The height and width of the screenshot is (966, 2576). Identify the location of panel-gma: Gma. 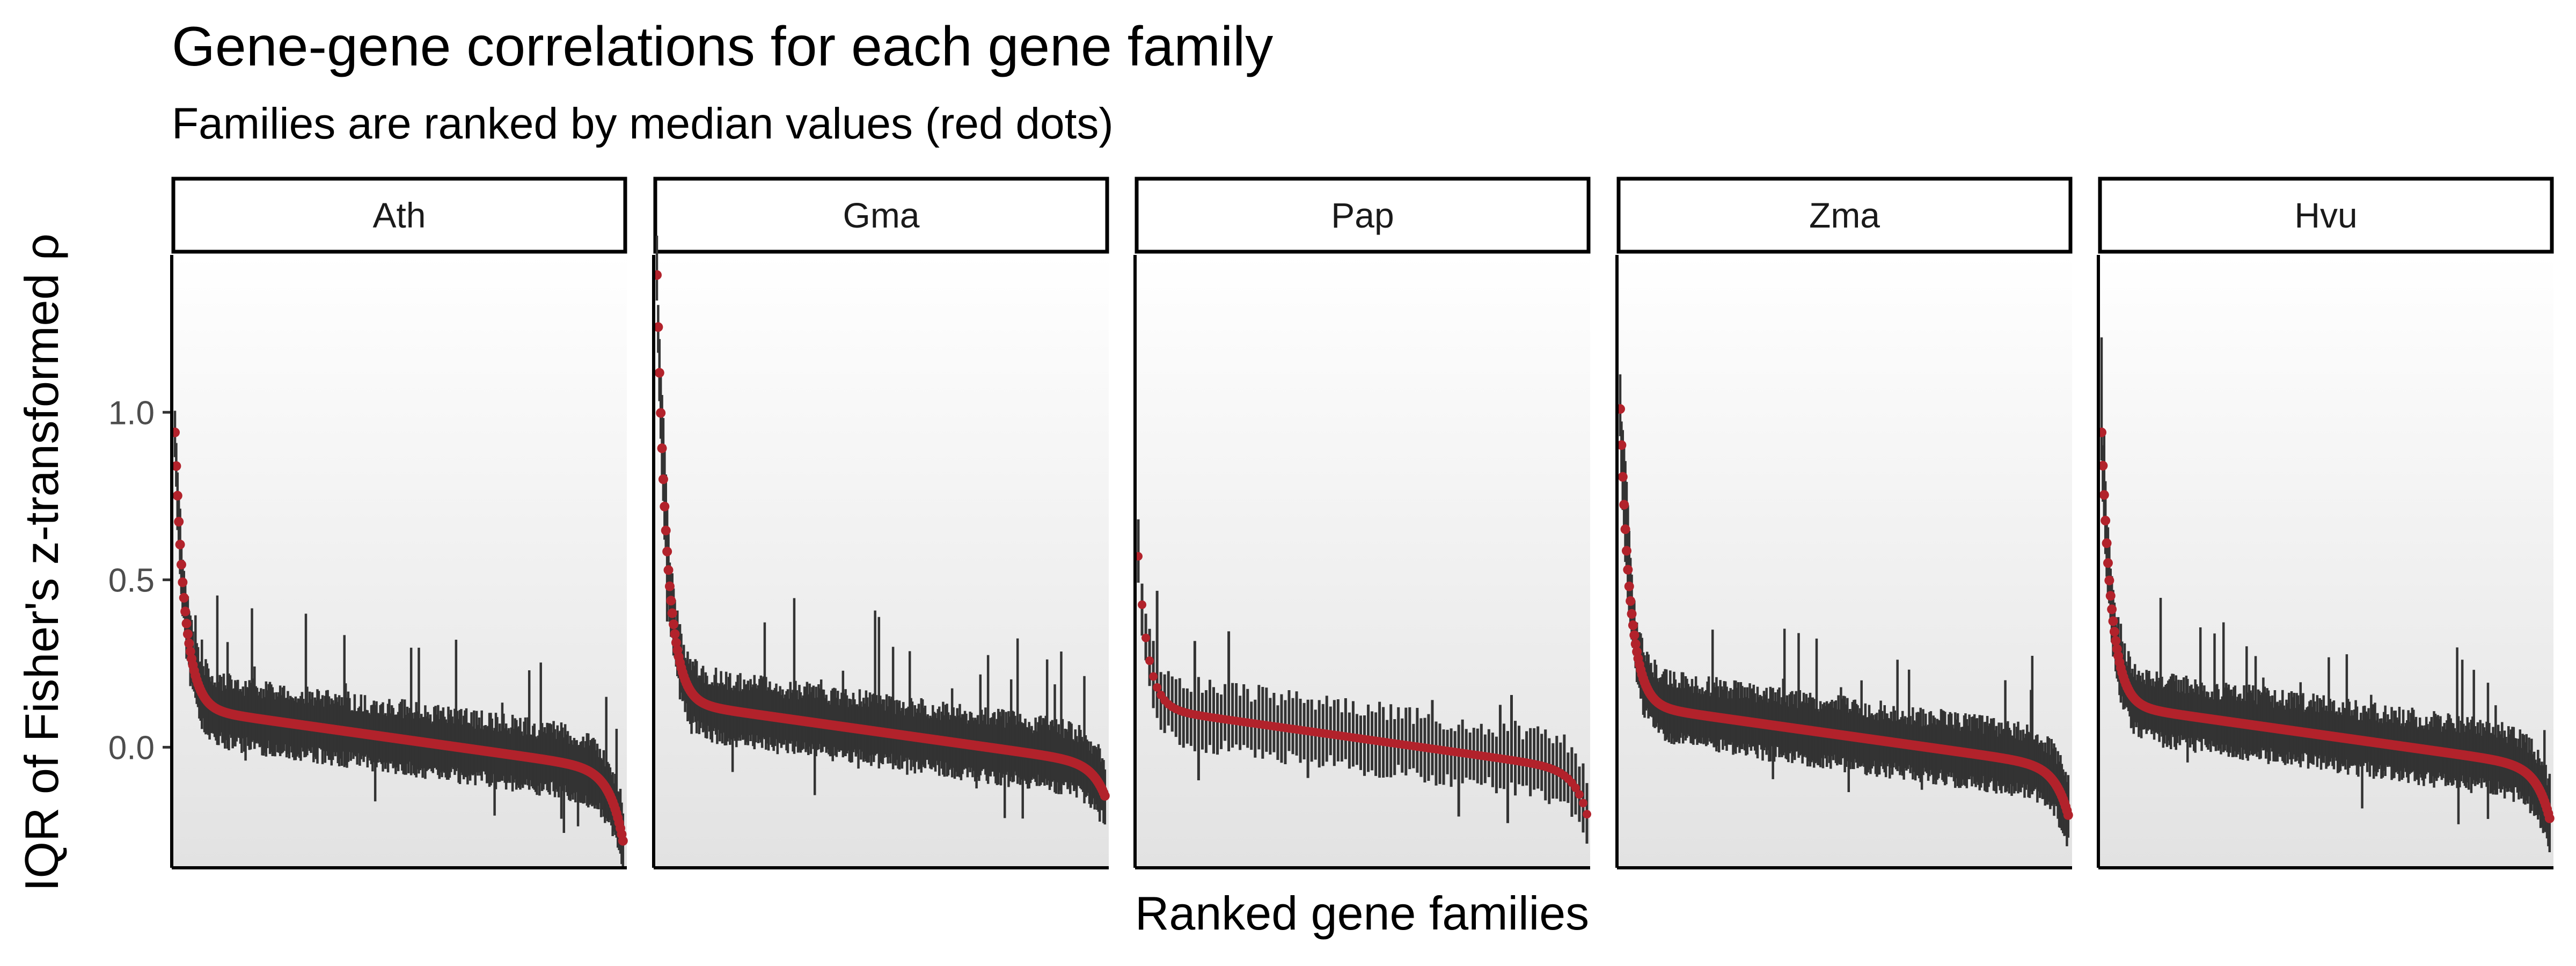
(881, 523).